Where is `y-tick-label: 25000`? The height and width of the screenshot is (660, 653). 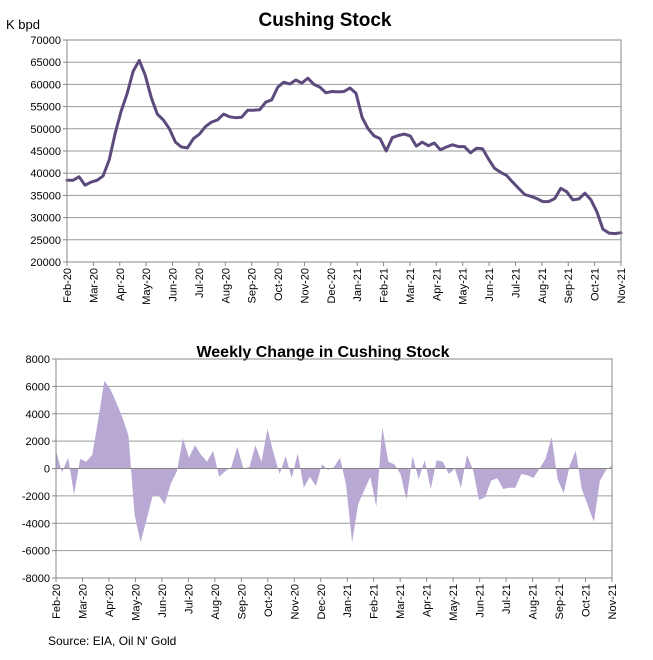
y-tick-label: 25000 is located at coordinates (45, 241).